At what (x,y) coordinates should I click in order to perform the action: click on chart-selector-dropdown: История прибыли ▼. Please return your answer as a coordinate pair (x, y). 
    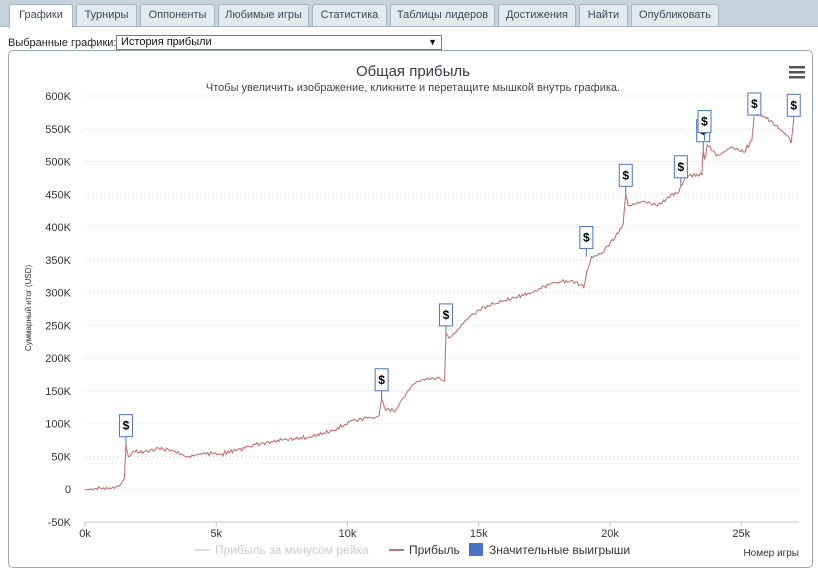
    Looking at the image, I should click on (279, 42).